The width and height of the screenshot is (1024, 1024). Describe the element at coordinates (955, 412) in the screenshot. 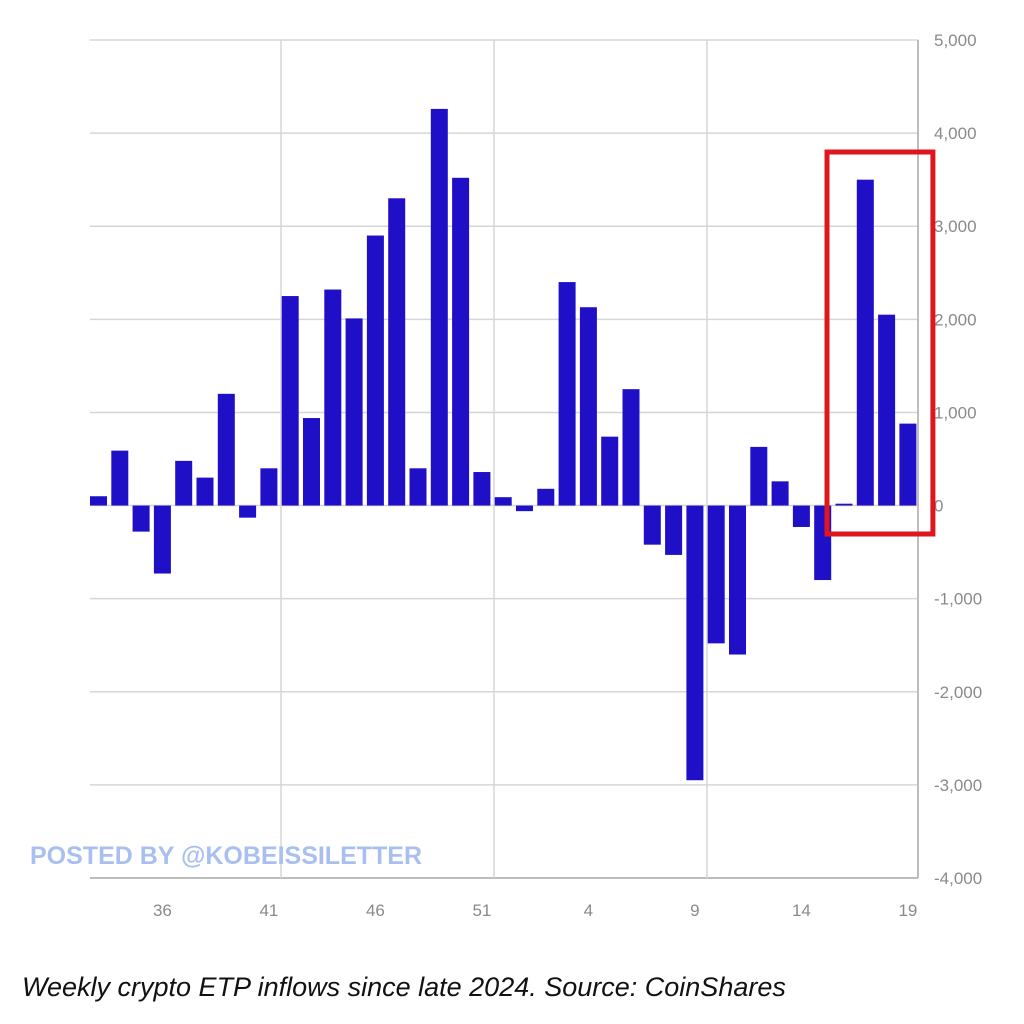

I see `y-tick-label: 1,000` at that location.